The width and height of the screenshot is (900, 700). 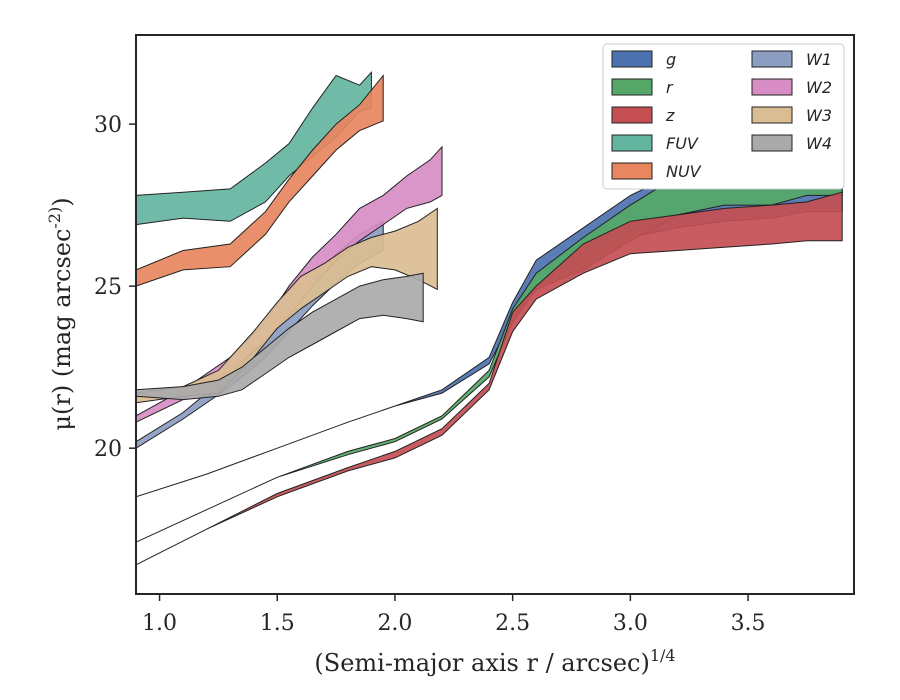 I want to click on legend-swatch-fuv, so click(x=632, y=143).